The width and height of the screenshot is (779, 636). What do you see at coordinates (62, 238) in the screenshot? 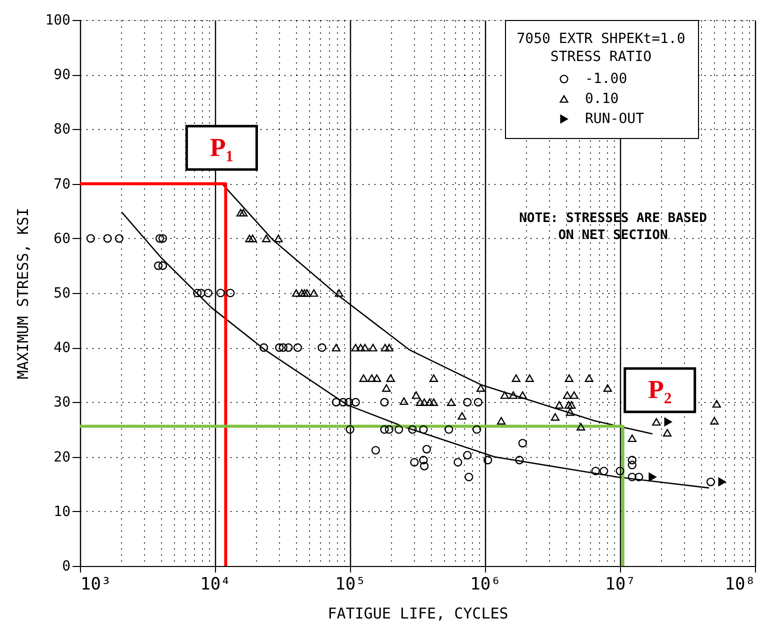
I see `y-tick-label: 60` at bounding box center [62, 238].